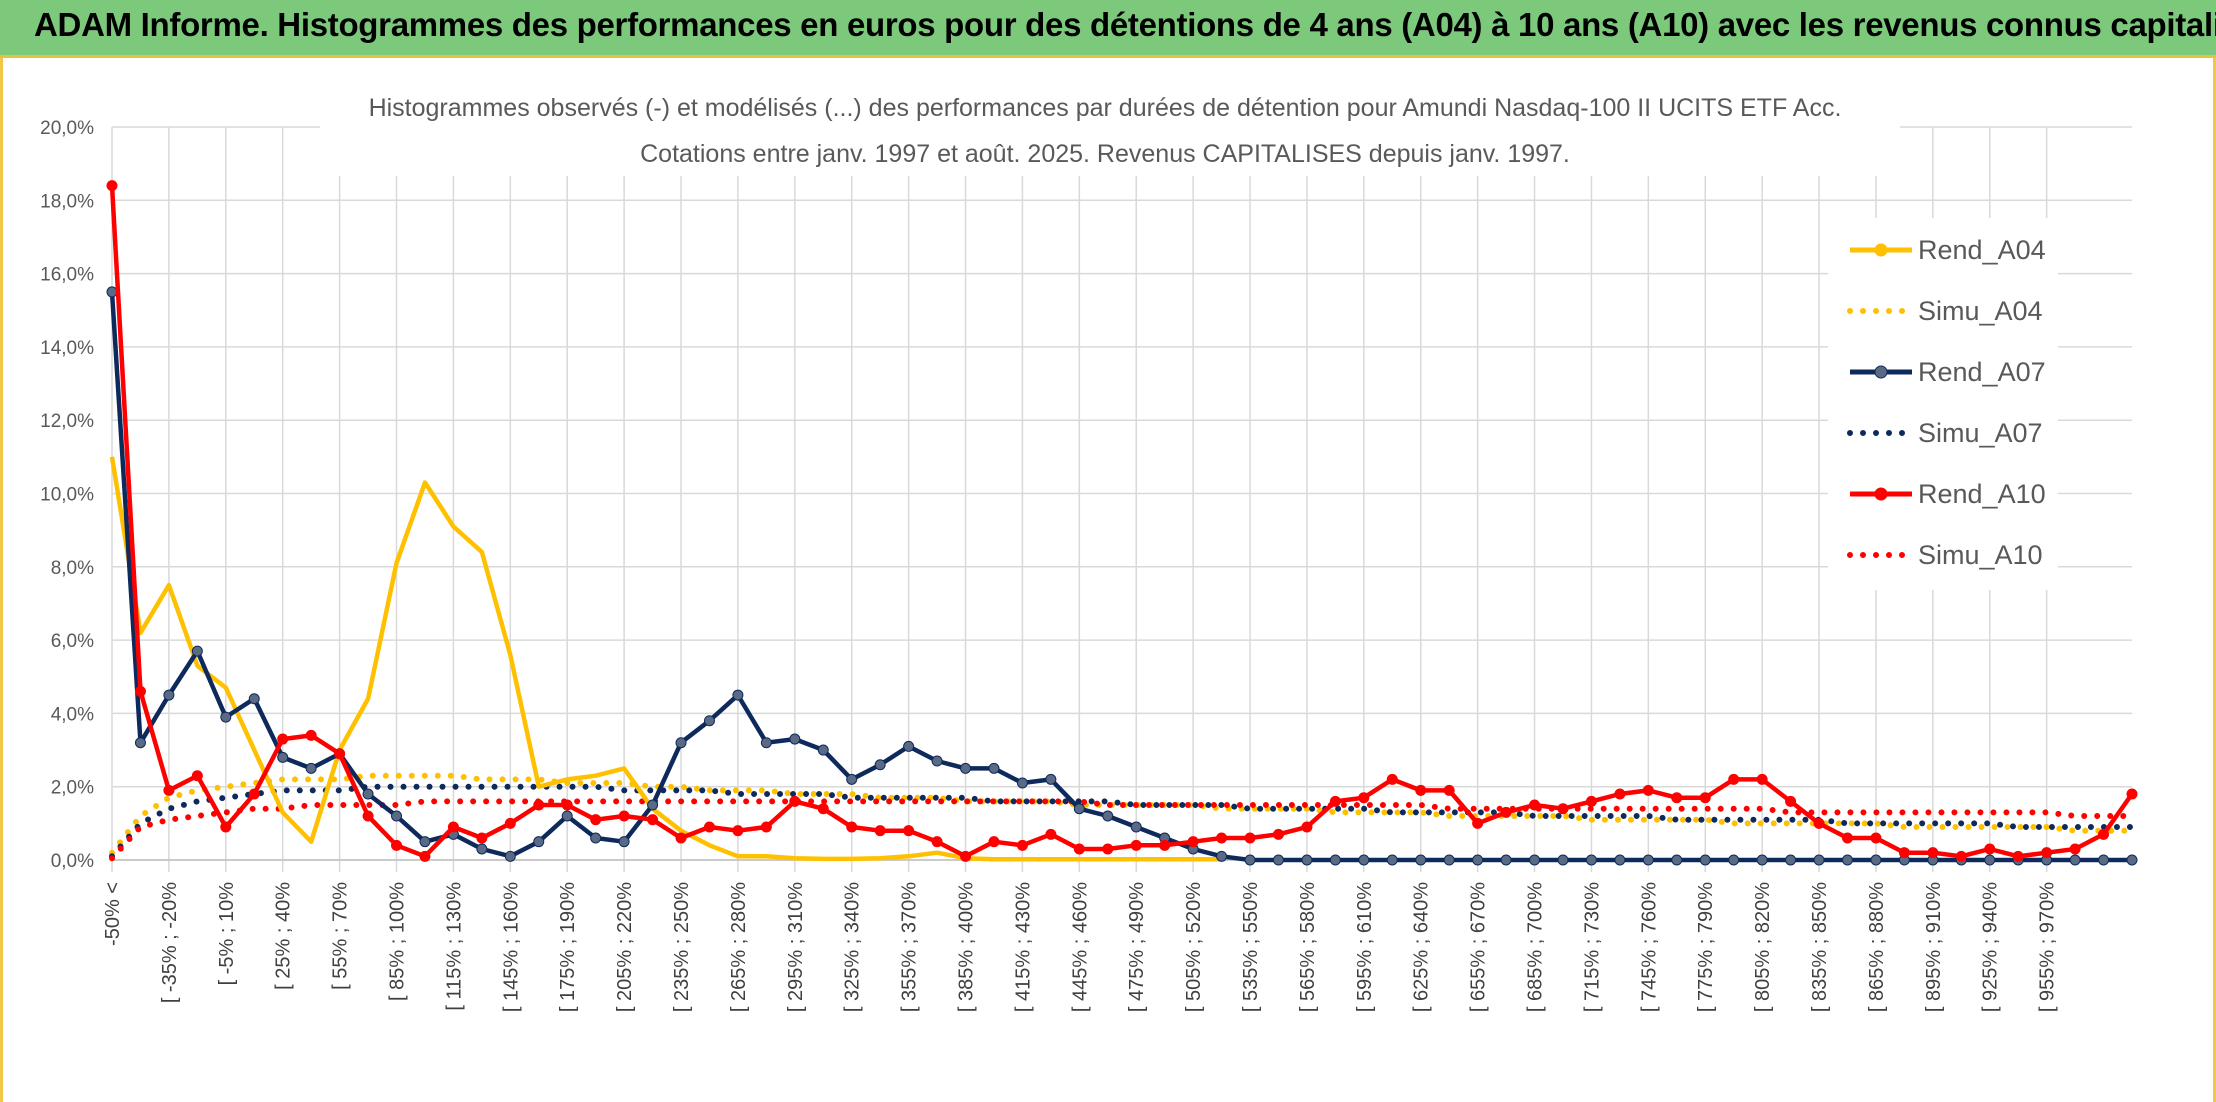 Image resolution: width=2216 pixels, height=1102 pixels. Describe the element at coordinates (1251, 947) in the screenshot. I see `x-tick-label: [ 535% ; 550%` at that location.